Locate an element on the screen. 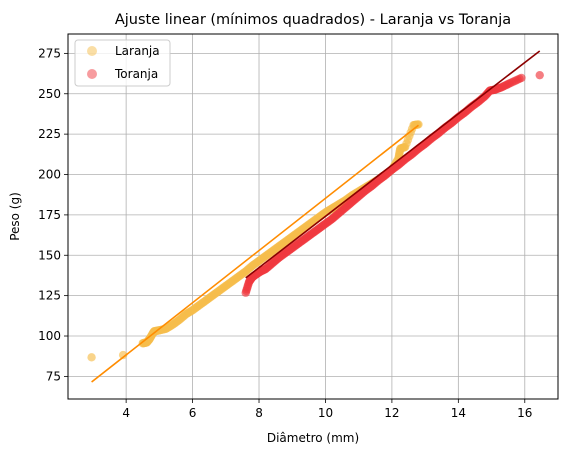 This screenshot has height=455, width=571. x-axis-label: Diâmetro (mm) is located at coordinates (313, 438).